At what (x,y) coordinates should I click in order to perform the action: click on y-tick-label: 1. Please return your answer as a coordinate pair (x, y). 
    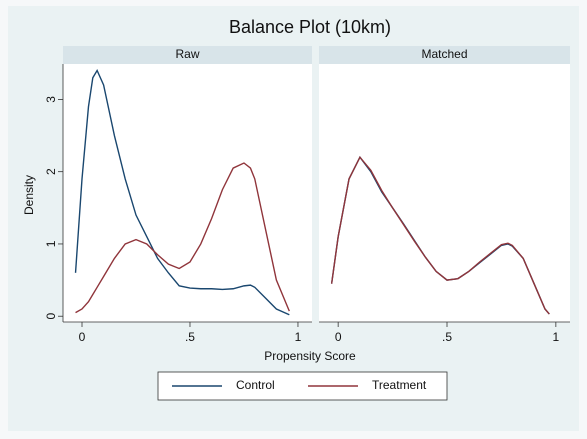
    Looking at the image, I should click on (51, 243).